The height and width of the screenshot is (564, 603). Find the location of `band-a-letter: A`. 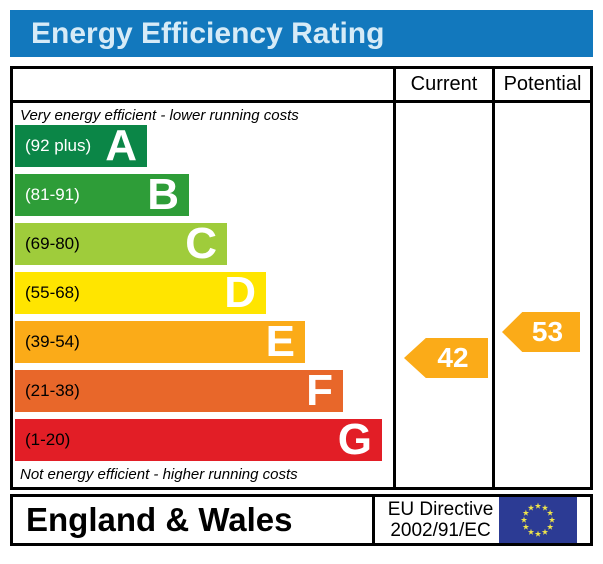

band-a-letter: A is located at coordinates (121, 145).